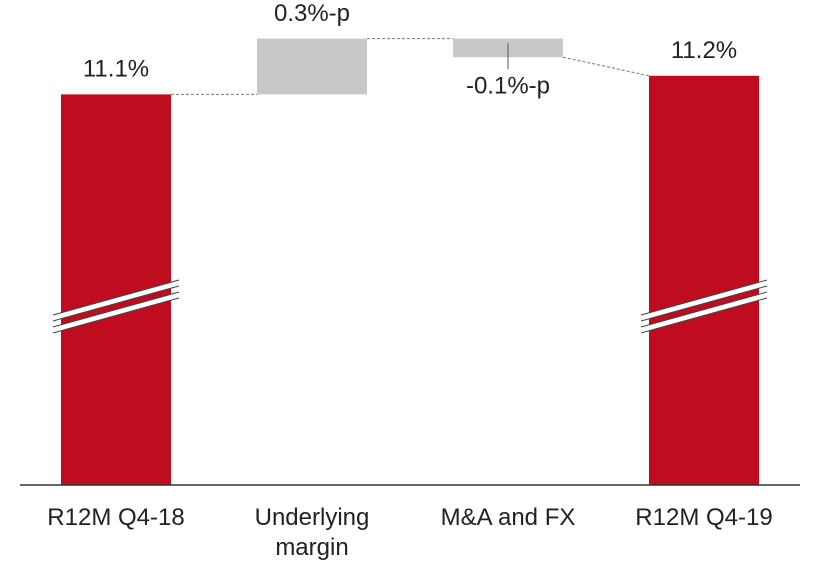 This screenshot has width=819, height=573. Describe the element at coordinates (704, 517) in the screenshot. I see `x-tick-label: R12M Q4-19` at that location.